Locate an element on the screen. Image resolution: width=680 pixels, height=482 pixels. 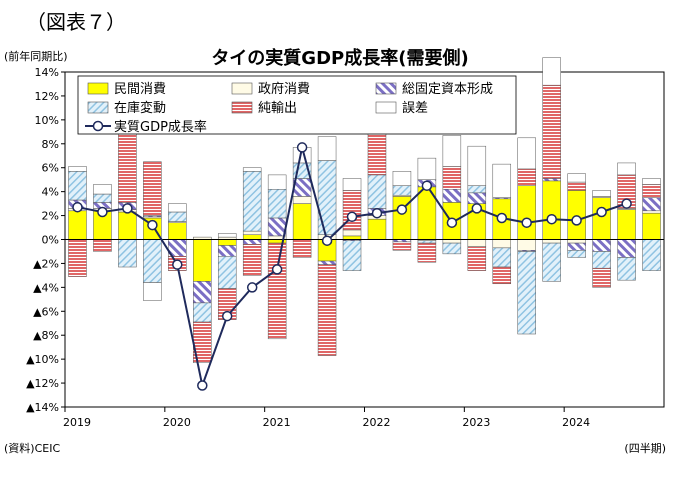
bar-private-2020Q3 is located at coordinates (227, 242).